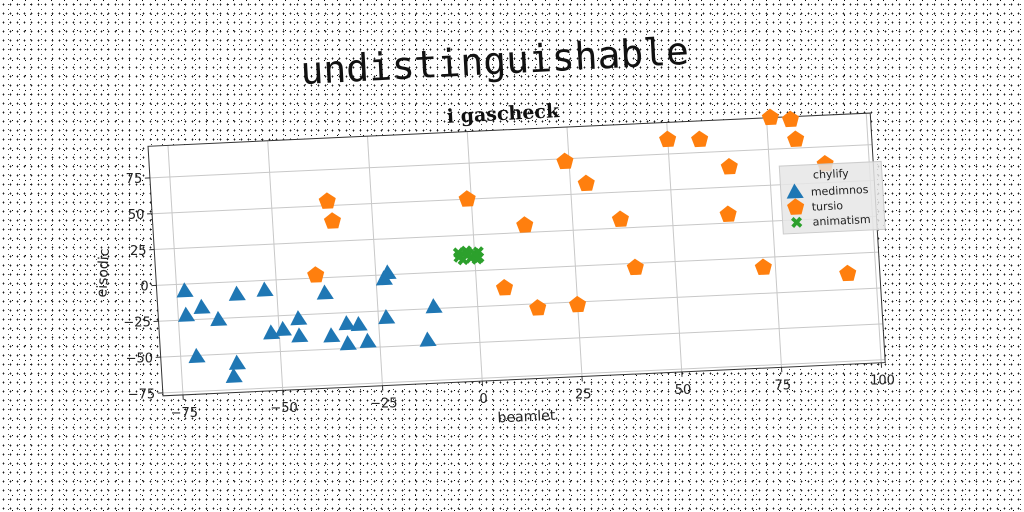  I want to click on x-tick-label: 100, so click(882, 381).